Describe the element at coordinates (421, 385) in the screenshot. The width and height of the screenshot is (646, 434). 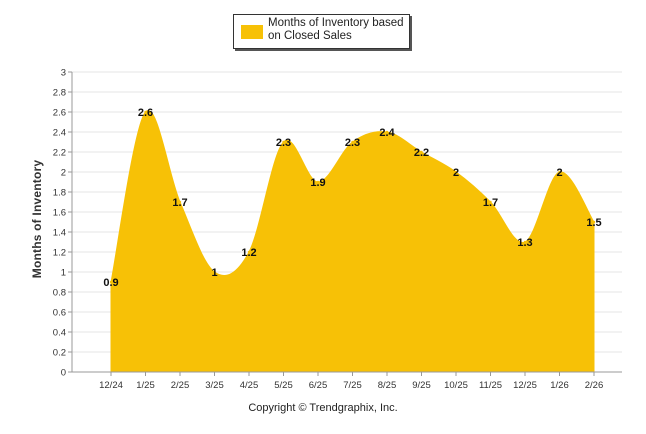
I see `x-tick-label: 9/25` at that location.